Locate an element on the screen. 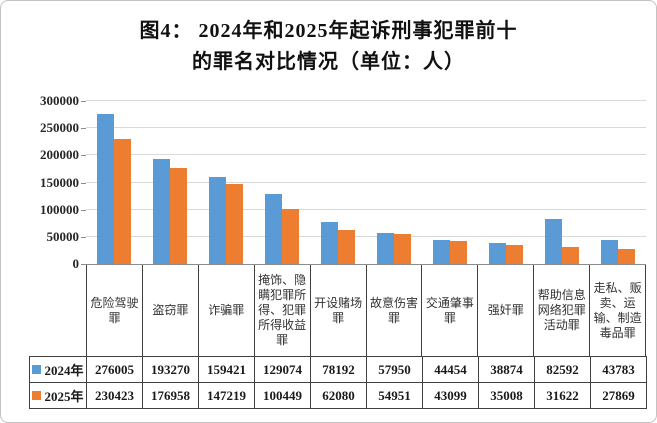 The height and width of the screenshot is (423, 657). legend-cell: 2025年 is located at coordinates (58, 396).